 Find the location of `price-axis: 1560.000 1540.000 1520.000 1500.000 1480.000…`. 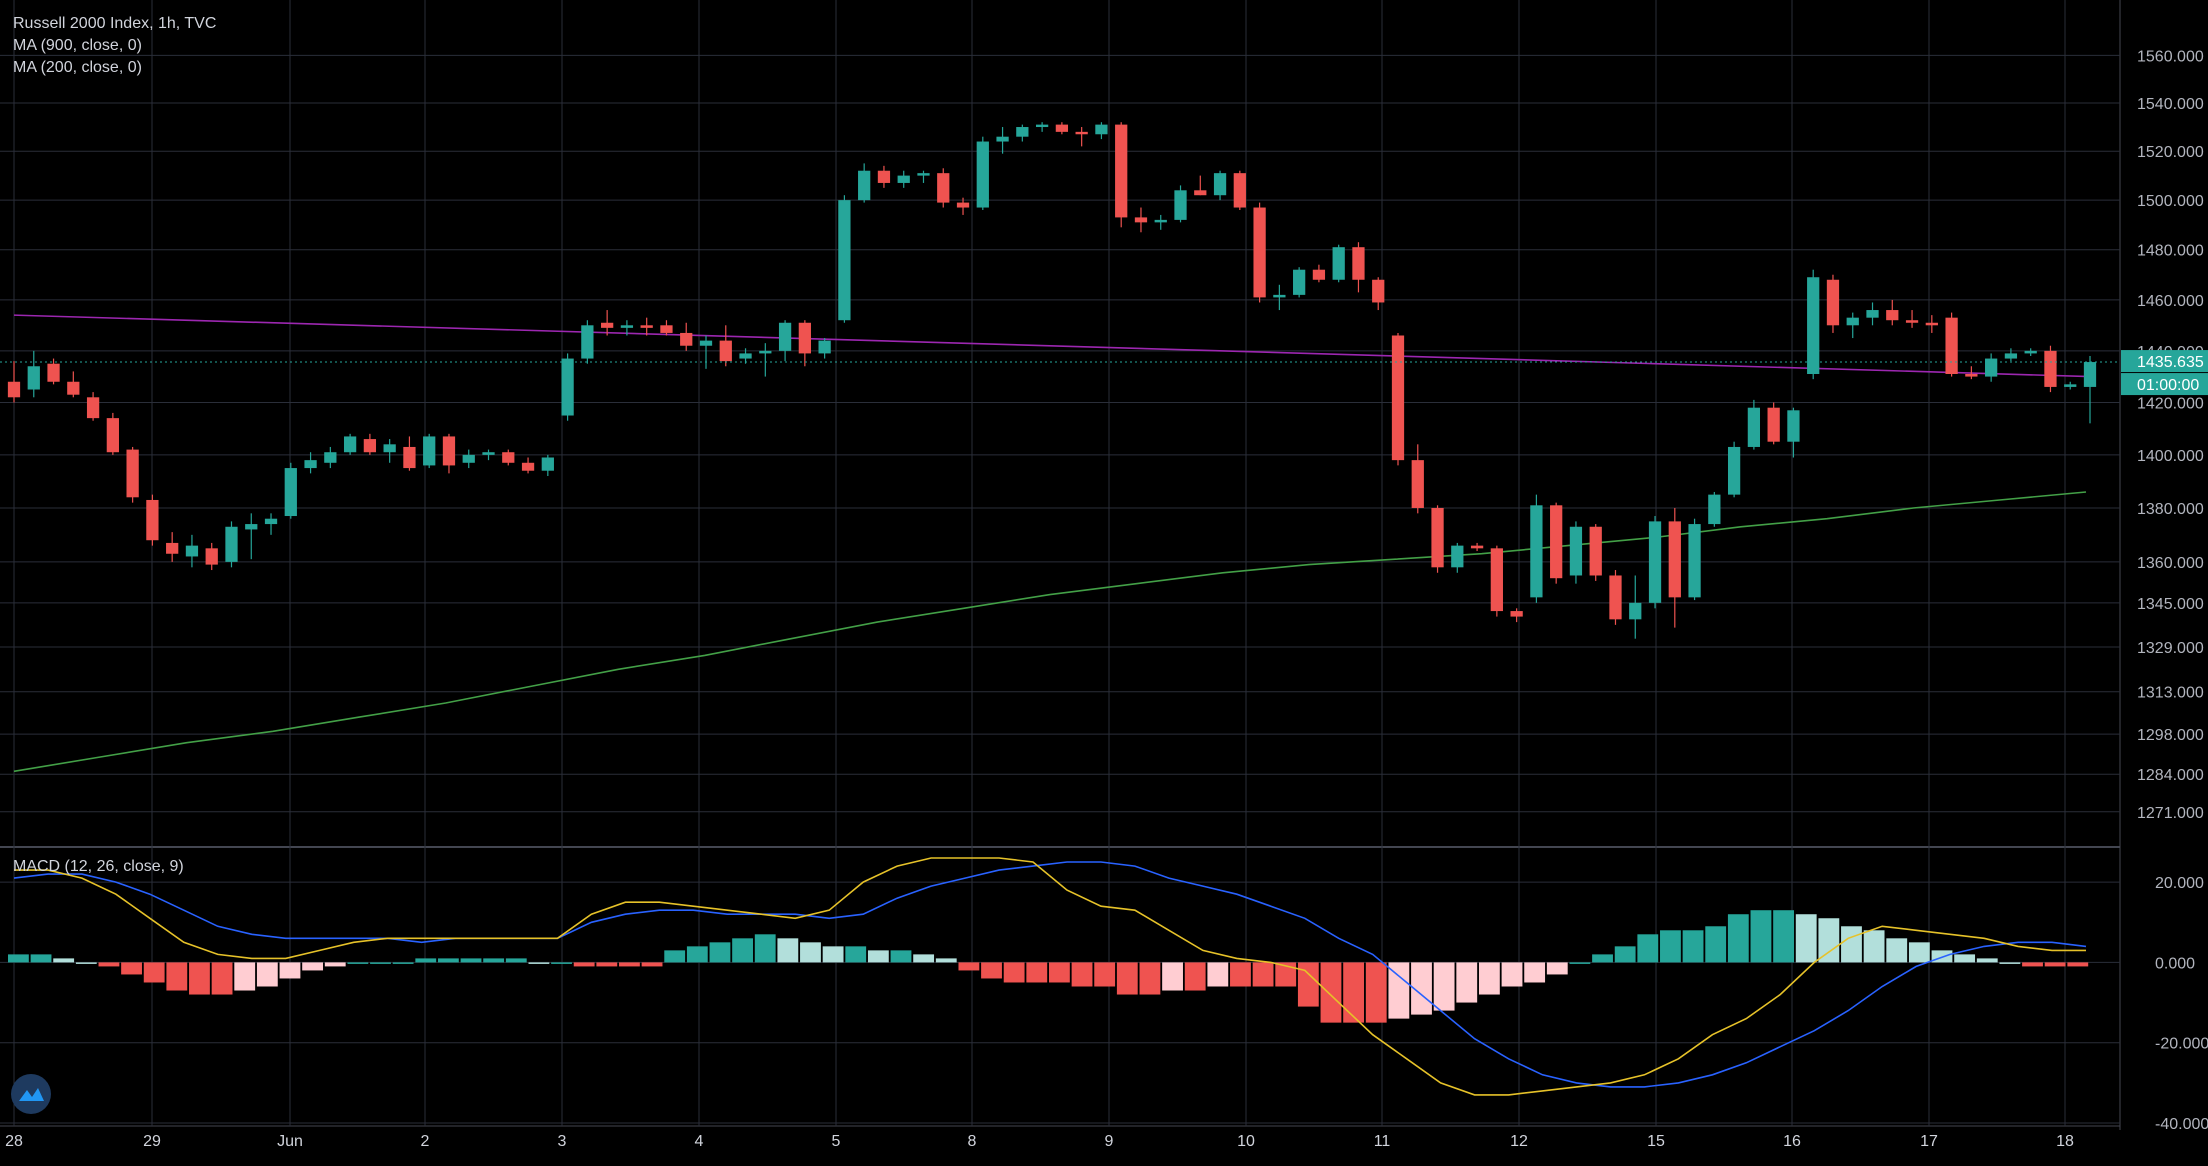

price-axis: 1560.000 1540.000 1520.000 1500.000 1480.000… is located at coordinates (2164, 435).